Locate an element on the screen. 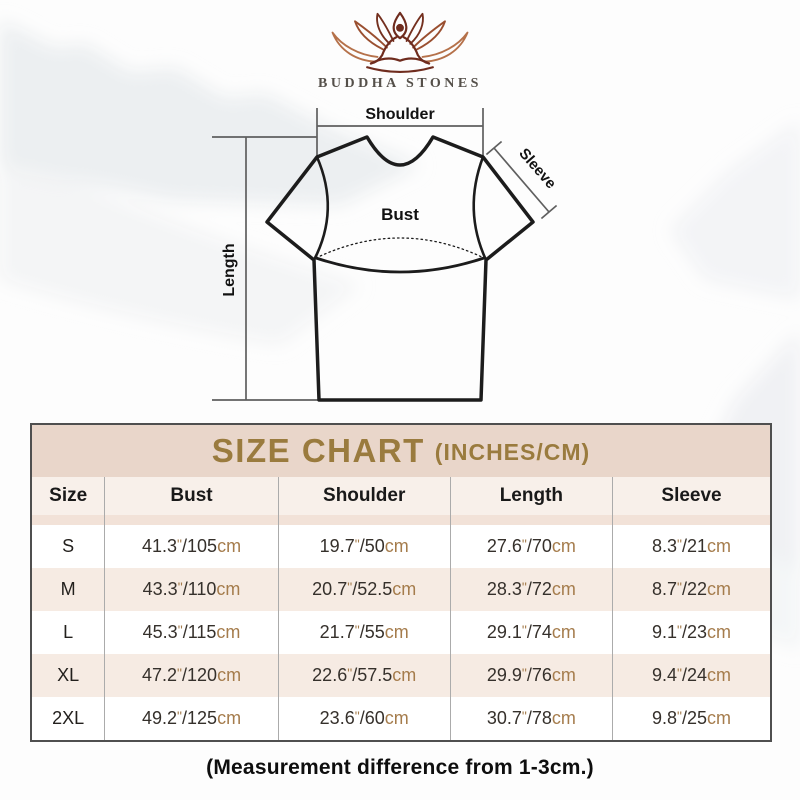  cm-value: /22 is located at coordinates (695, 589).